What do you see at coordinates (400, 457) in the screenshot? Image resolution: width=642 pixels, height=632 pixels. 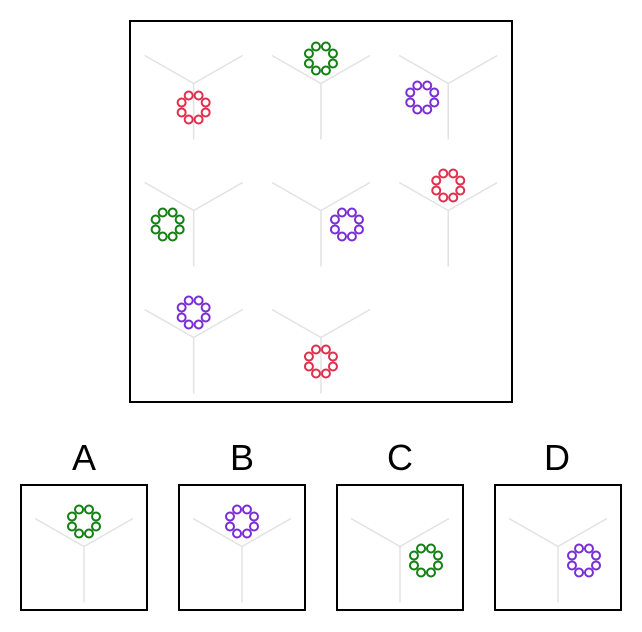 I see `option-label-c: C` at bounding box center [400, 457].